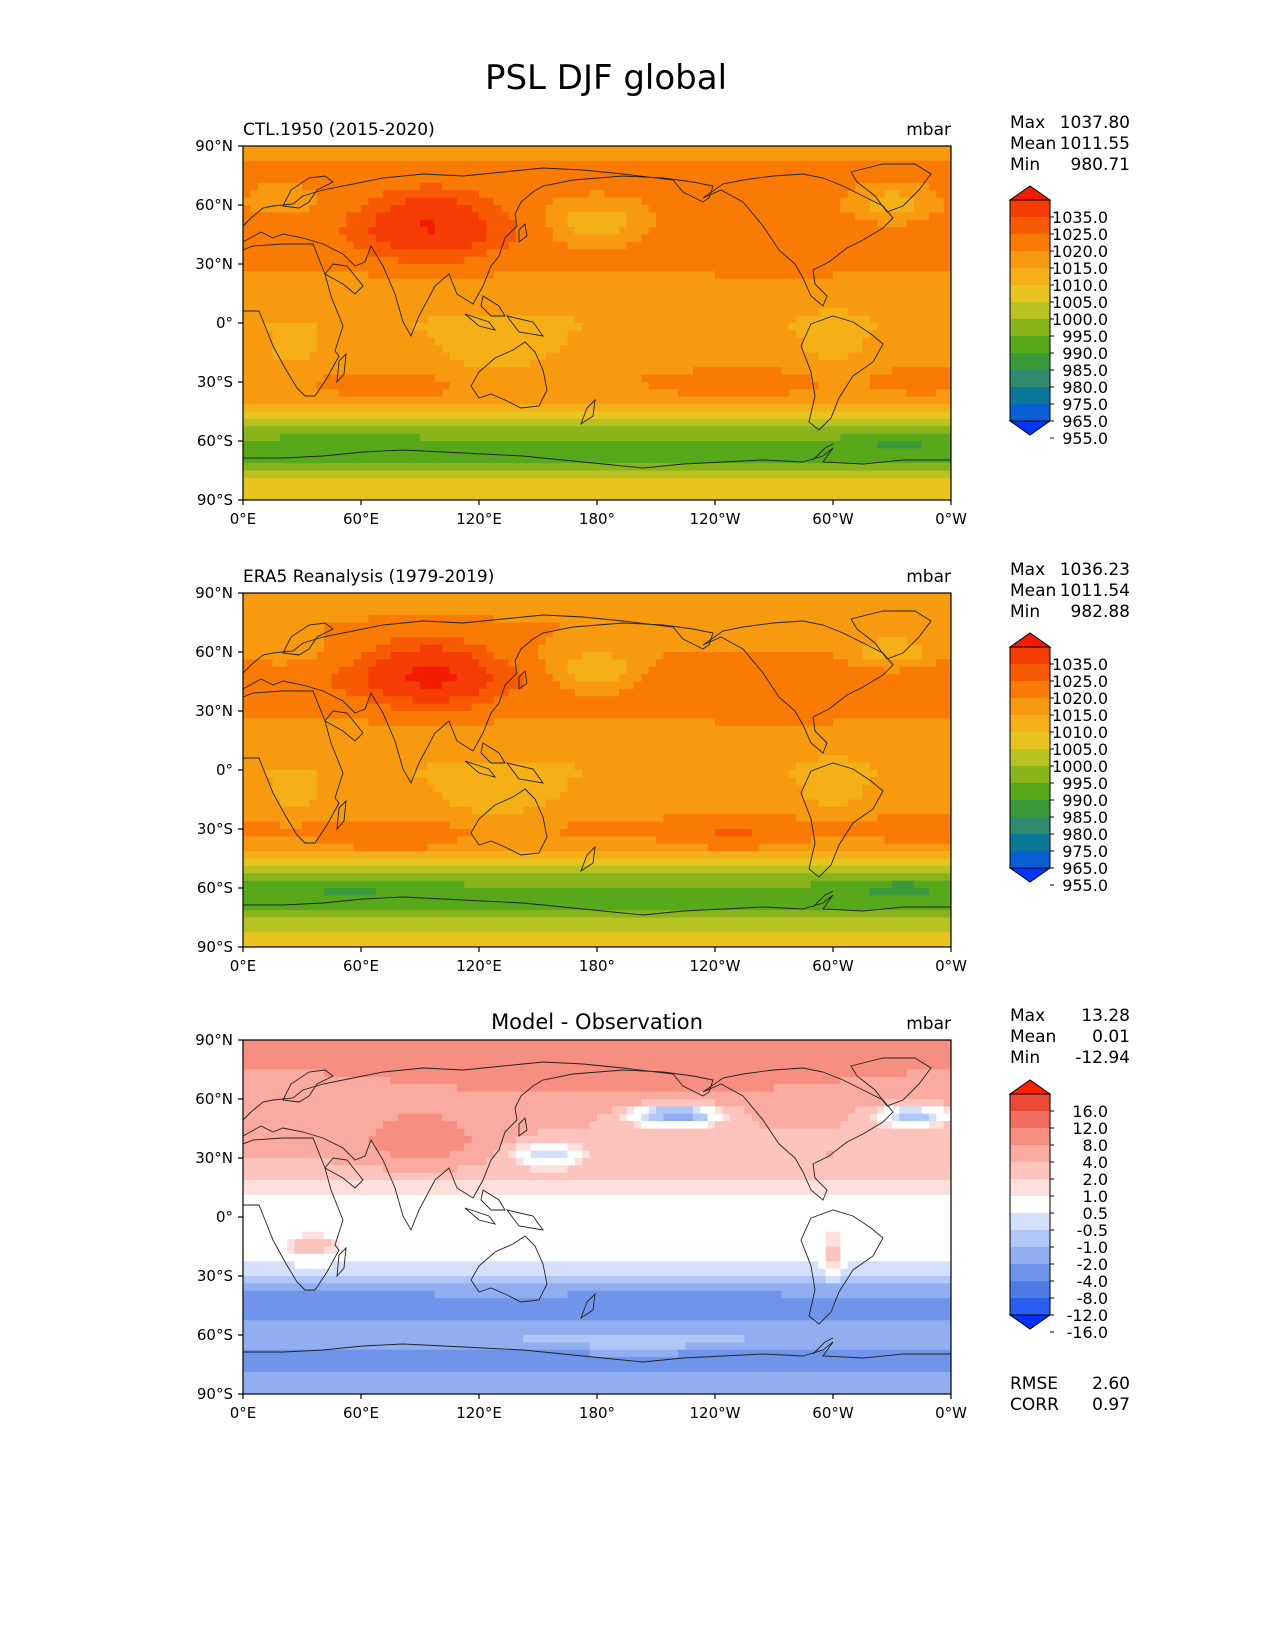 The image size is (1275, 1650). I want to click on stats-min-value: -12.94, so click(1102, 1058).